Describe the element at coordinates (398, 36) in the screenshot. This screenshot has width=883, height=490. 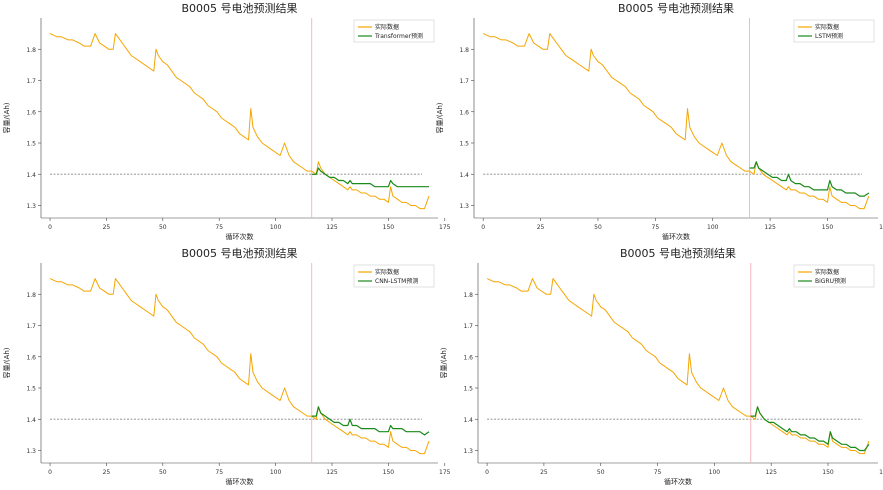
I see `legend-label: Transformer预测` at that location.